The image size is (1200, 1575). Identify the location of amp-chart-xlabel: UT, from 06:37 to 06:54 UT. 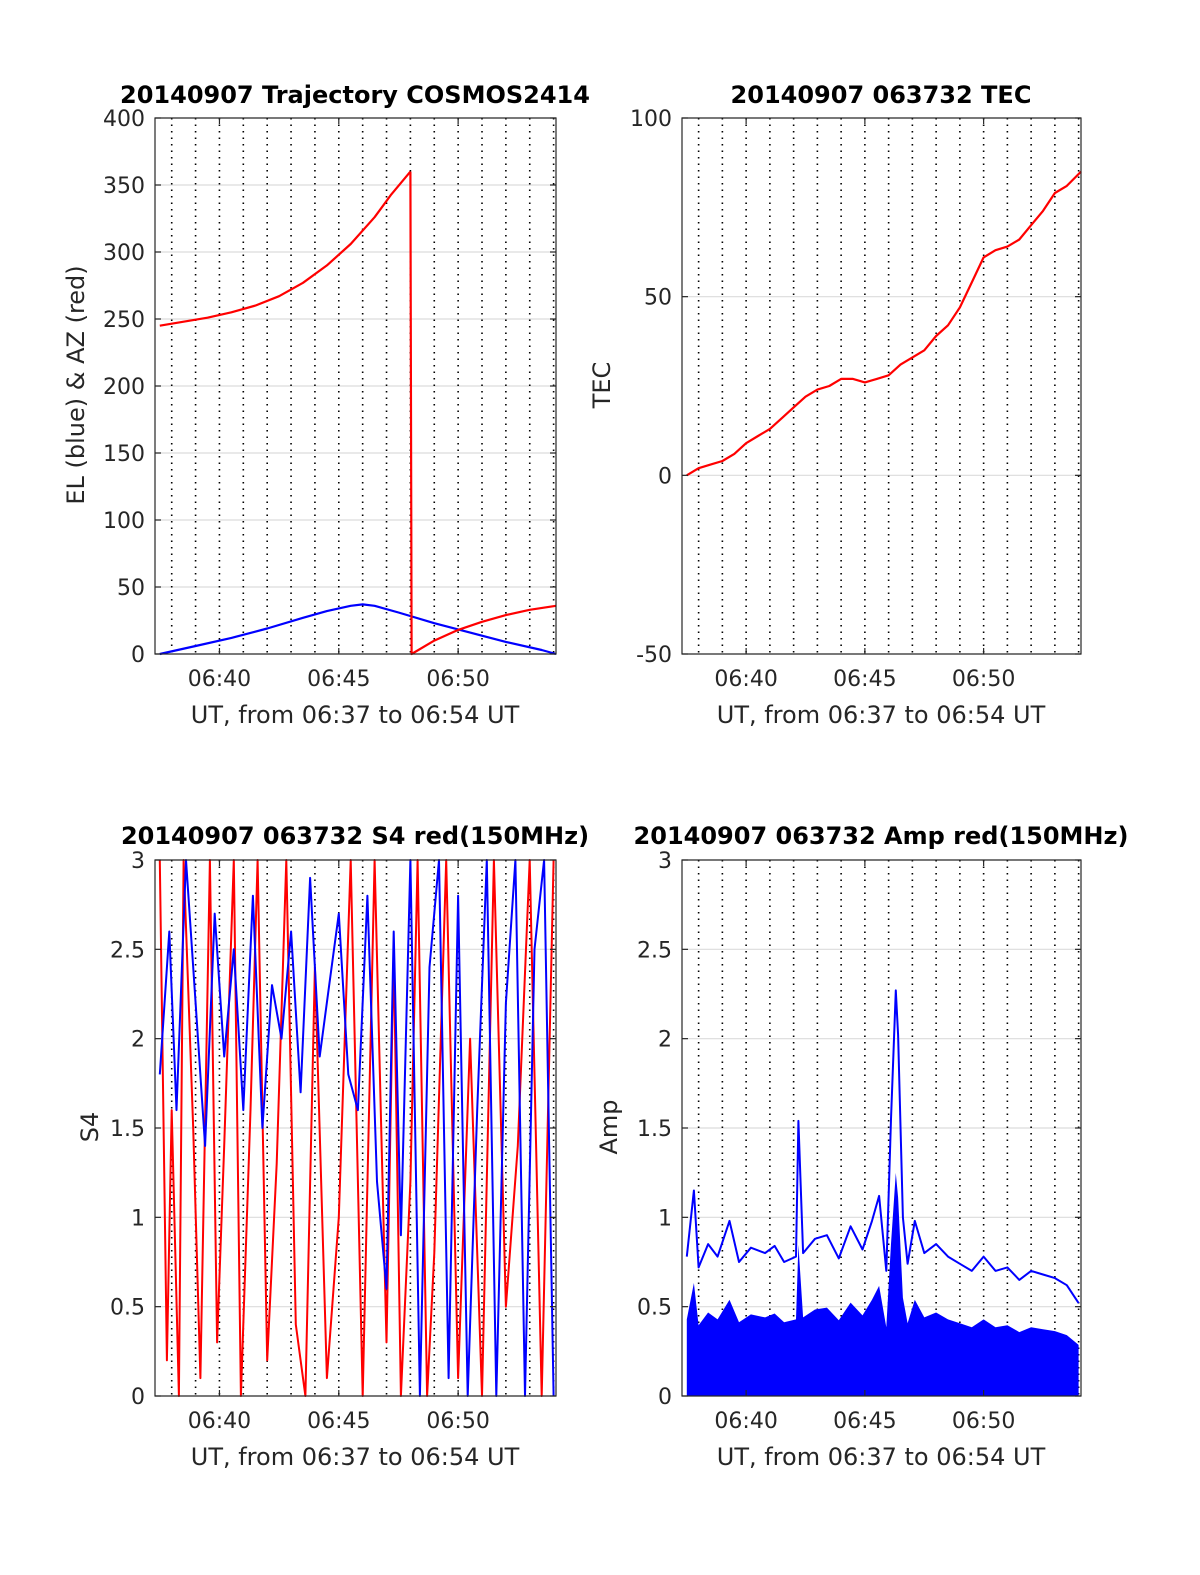
(881, 1457).